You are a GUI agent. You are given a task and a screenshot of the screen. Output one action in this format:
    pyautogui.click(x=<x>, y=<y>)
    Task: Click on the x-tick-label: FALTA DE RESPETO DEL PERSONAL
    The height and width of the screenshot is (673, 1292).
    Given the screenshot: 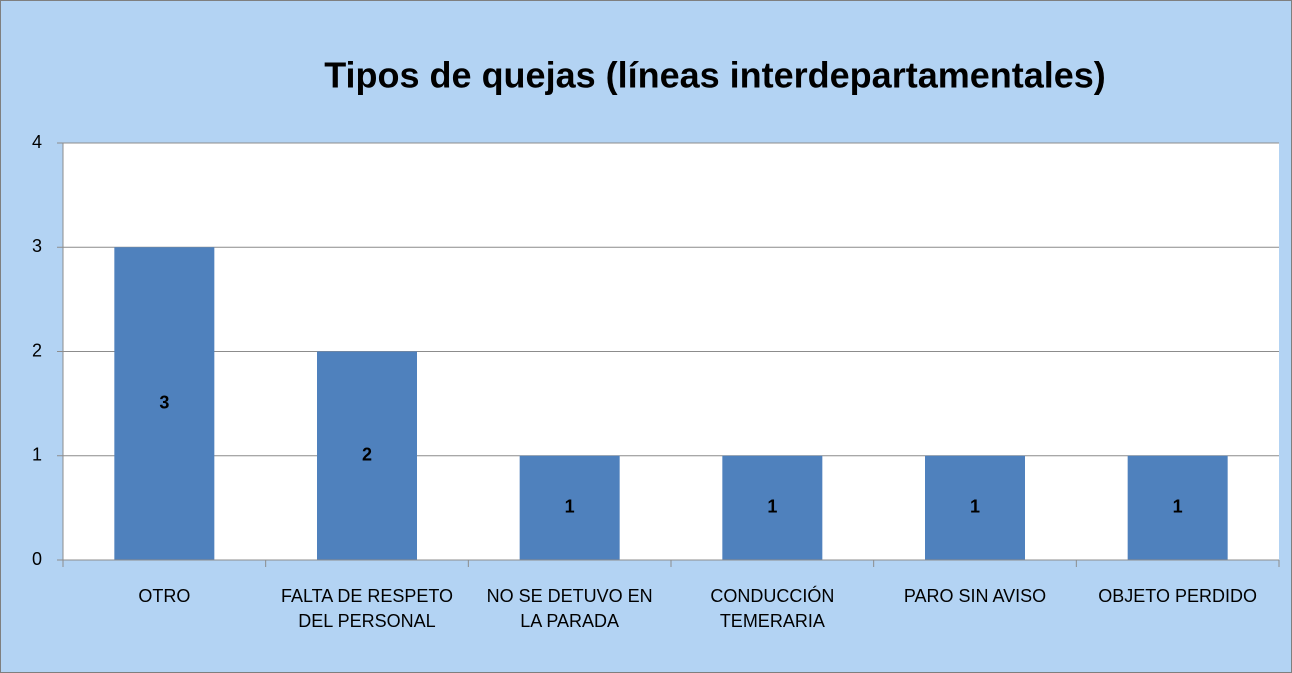 What is the action you would take?
    pyautogui.click(x=367, y=608)
    